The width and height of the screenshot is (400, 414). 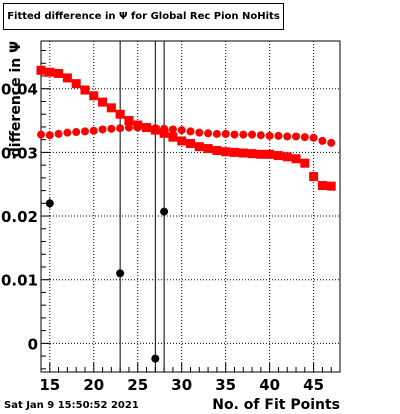 I want to click on x-tick-label: 20, so click(x=93, y=385).